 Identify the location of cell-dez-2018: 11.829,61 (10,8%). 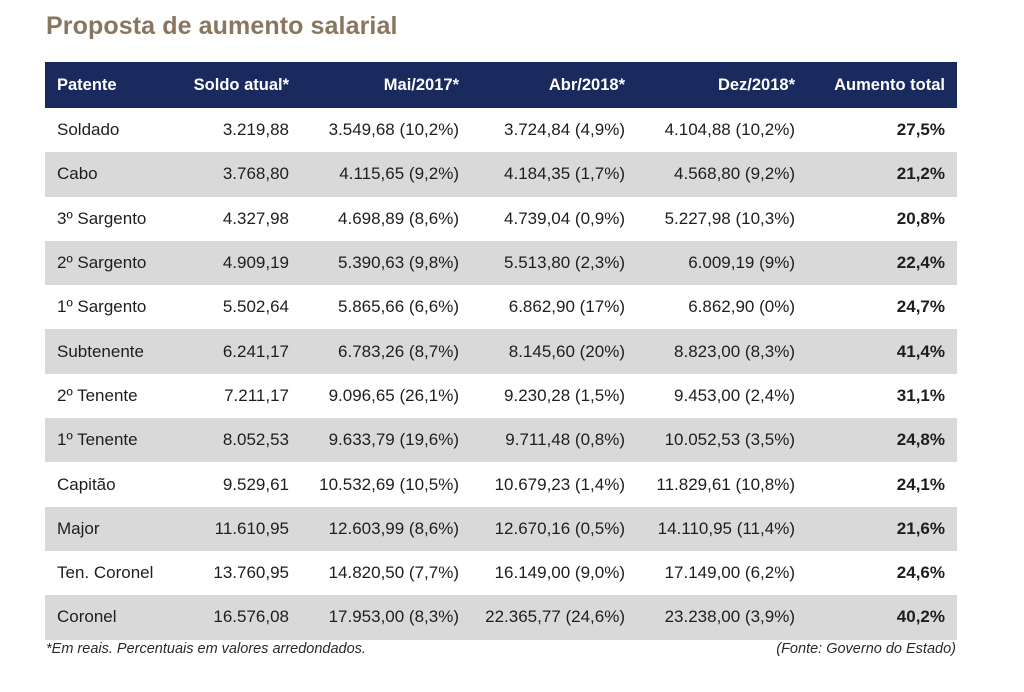
(725, 484).